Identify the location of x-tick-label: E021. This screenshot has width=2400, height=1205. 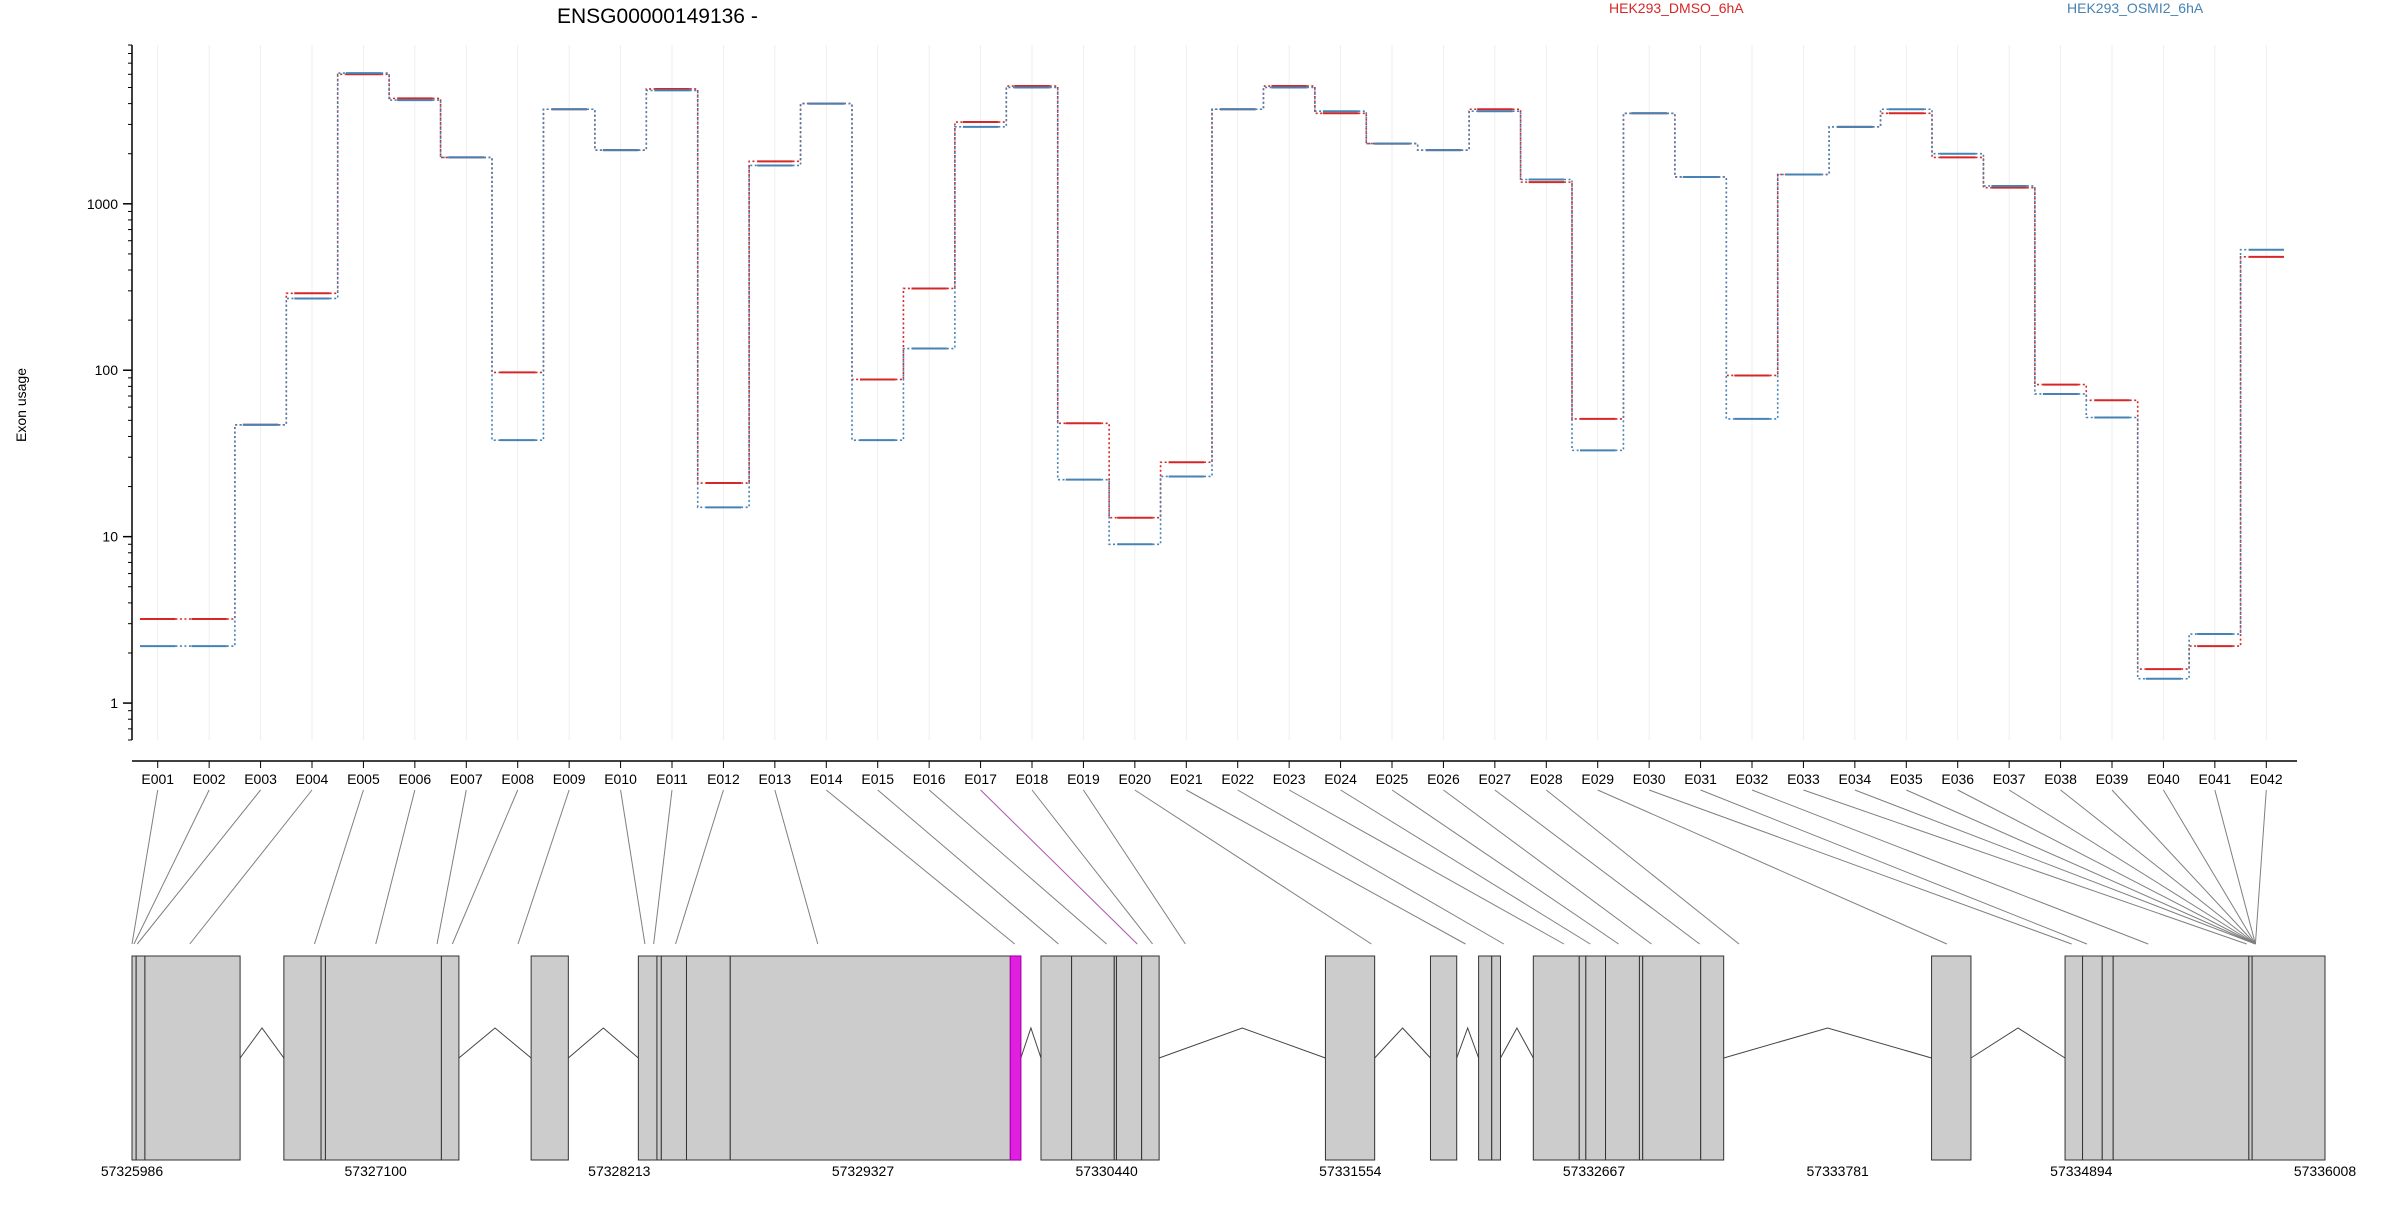
(1186, 779).